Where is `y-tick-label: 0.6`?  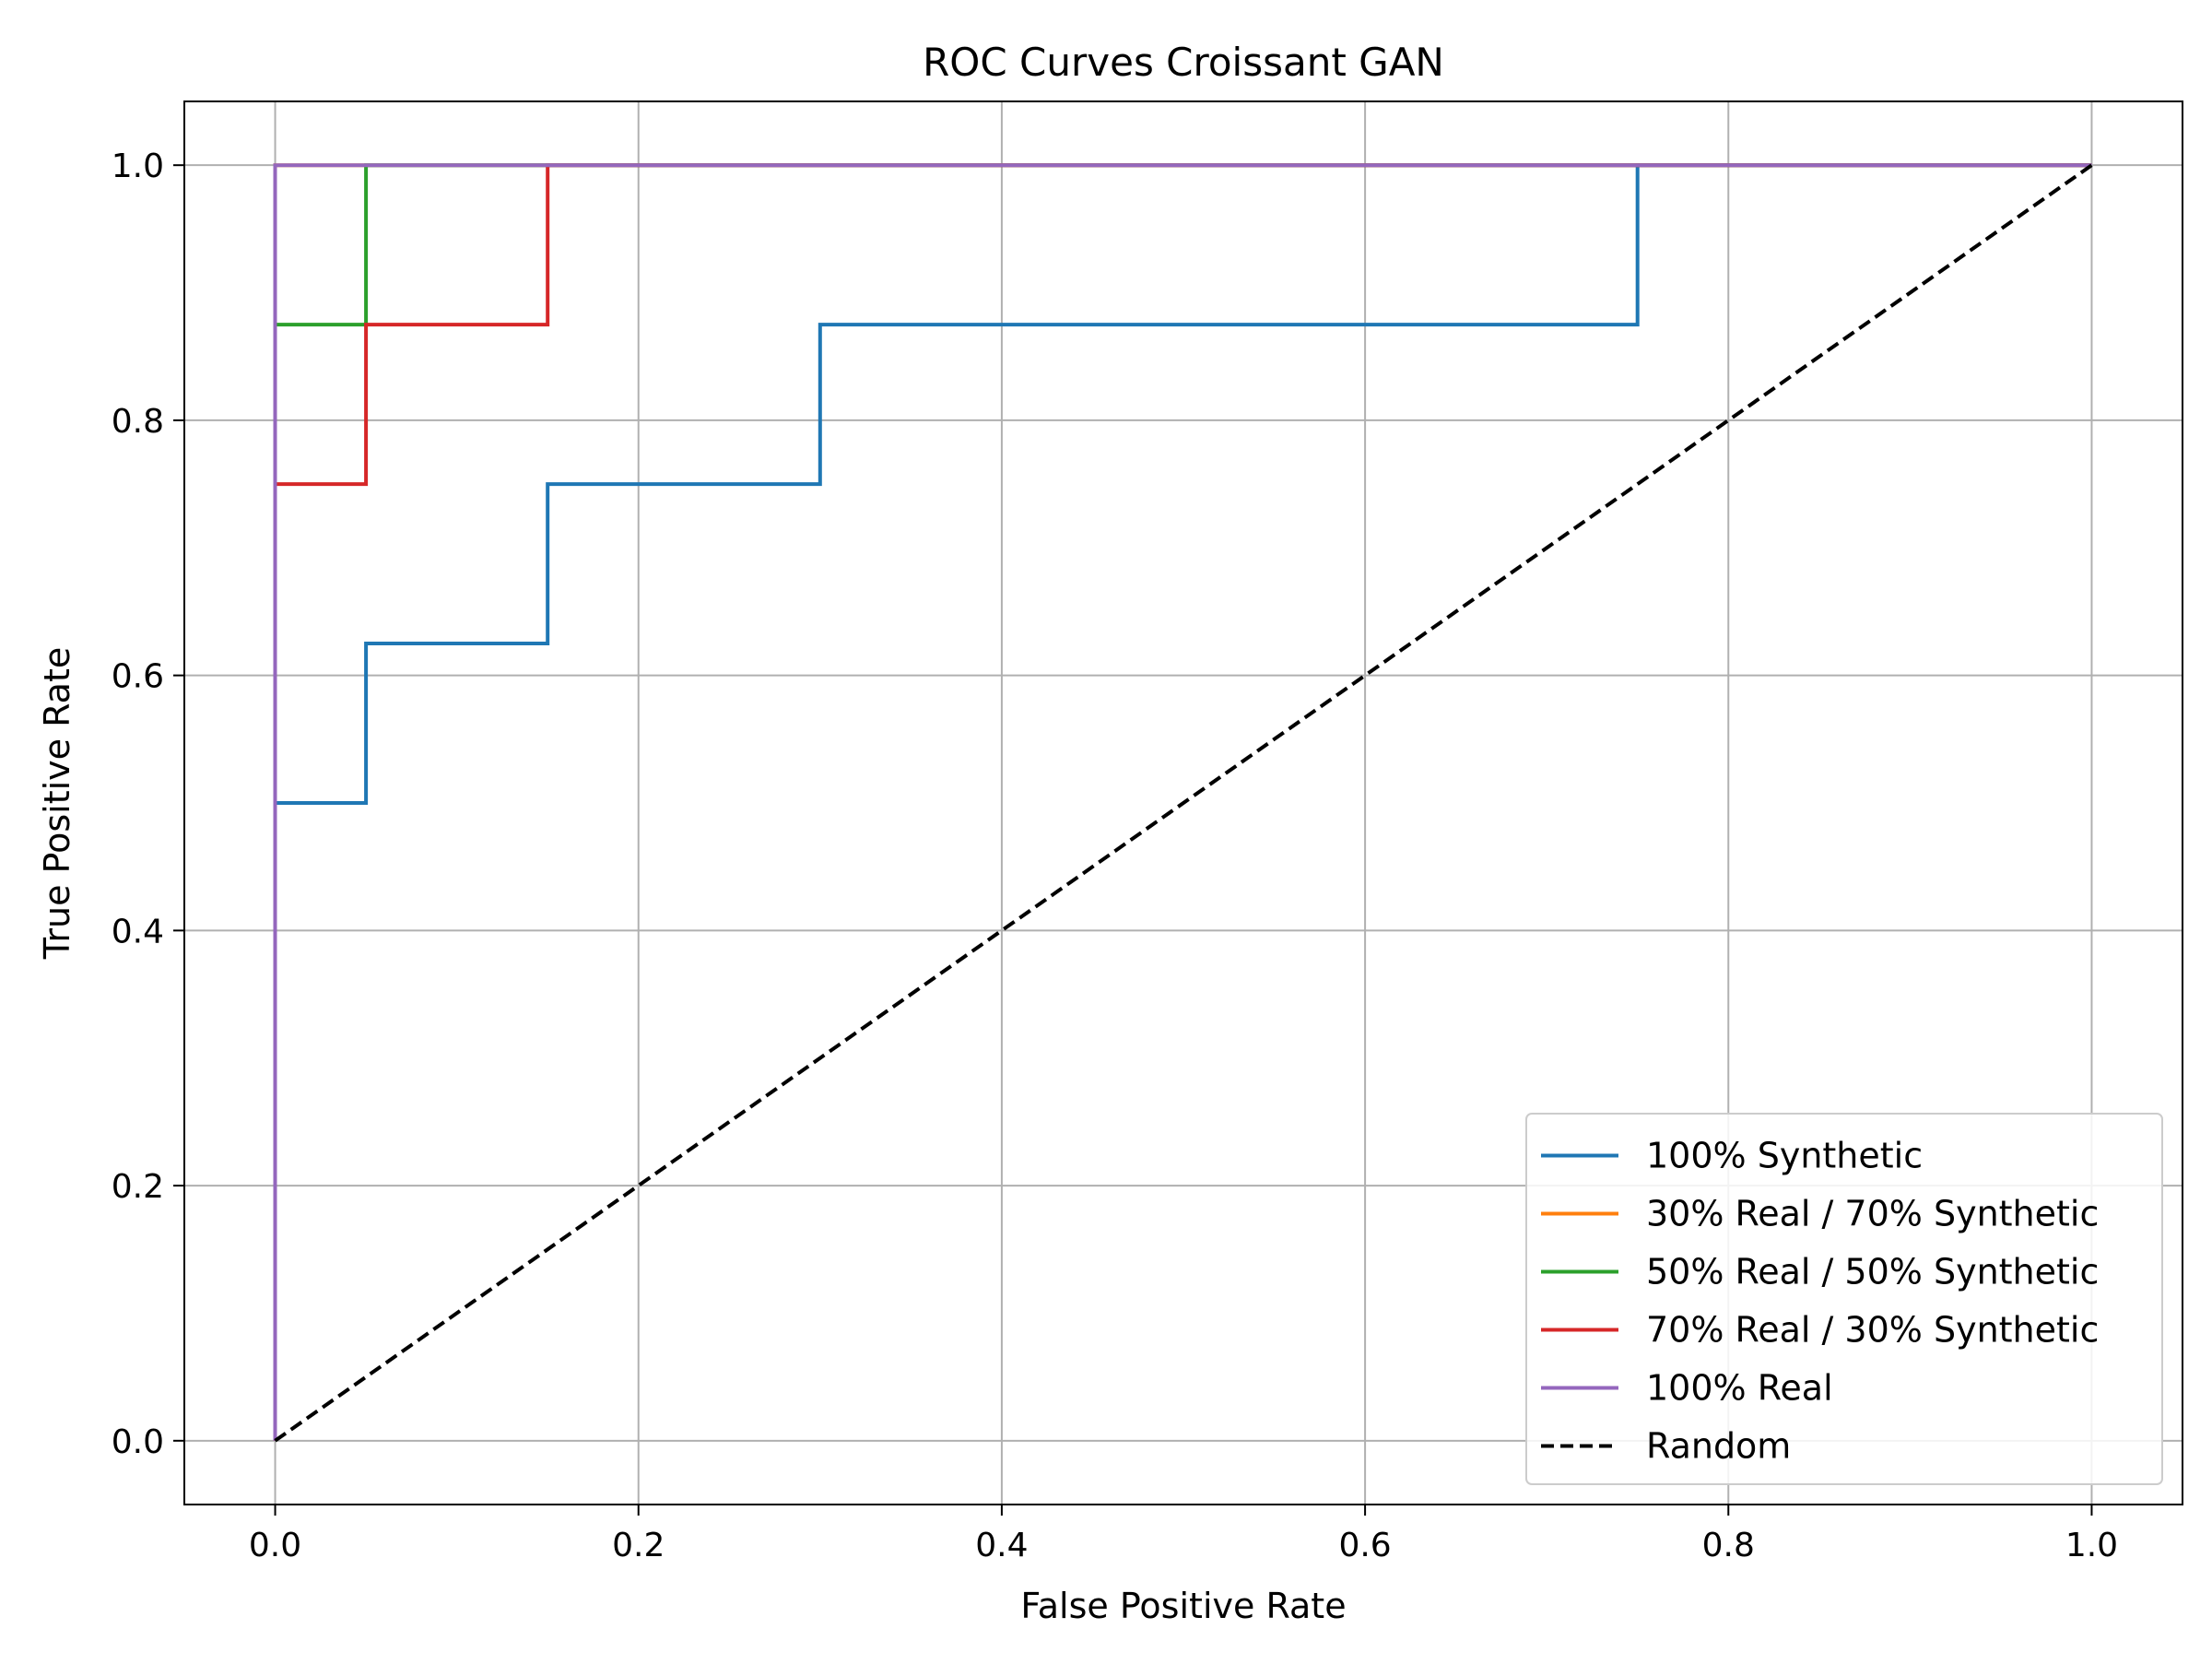
y-tick-label: 0.6 is located at coordinates (138, 677).